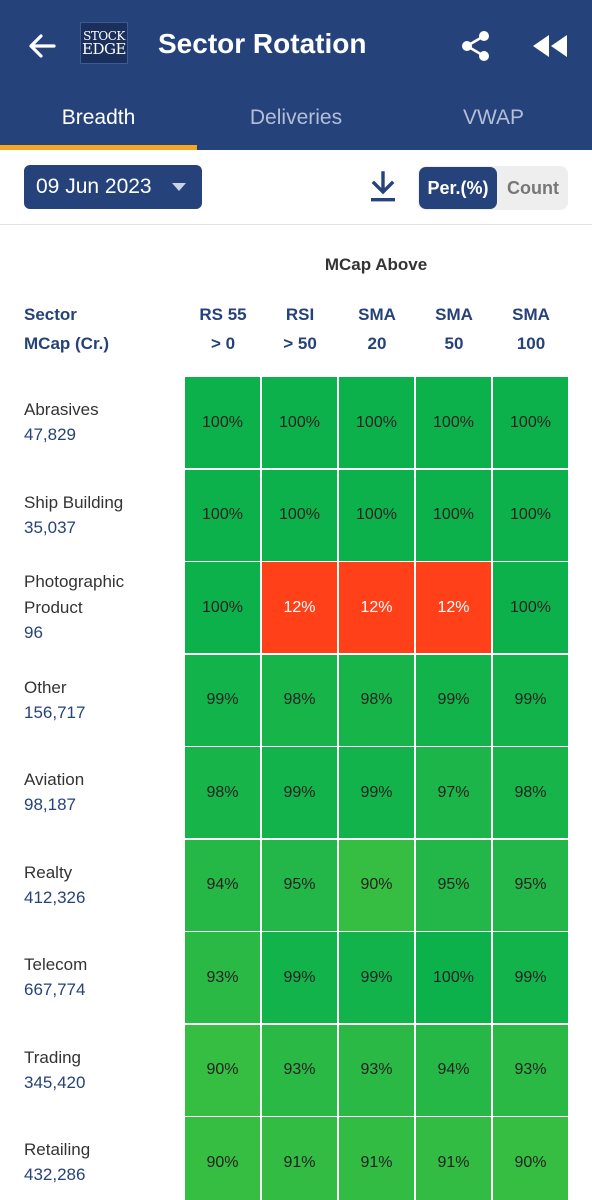 This screenshot has width=592, height=1200. Describe the element at coordinates (453, 792) in the screenshot. I see `heatmap-cell: 97%` at that location.